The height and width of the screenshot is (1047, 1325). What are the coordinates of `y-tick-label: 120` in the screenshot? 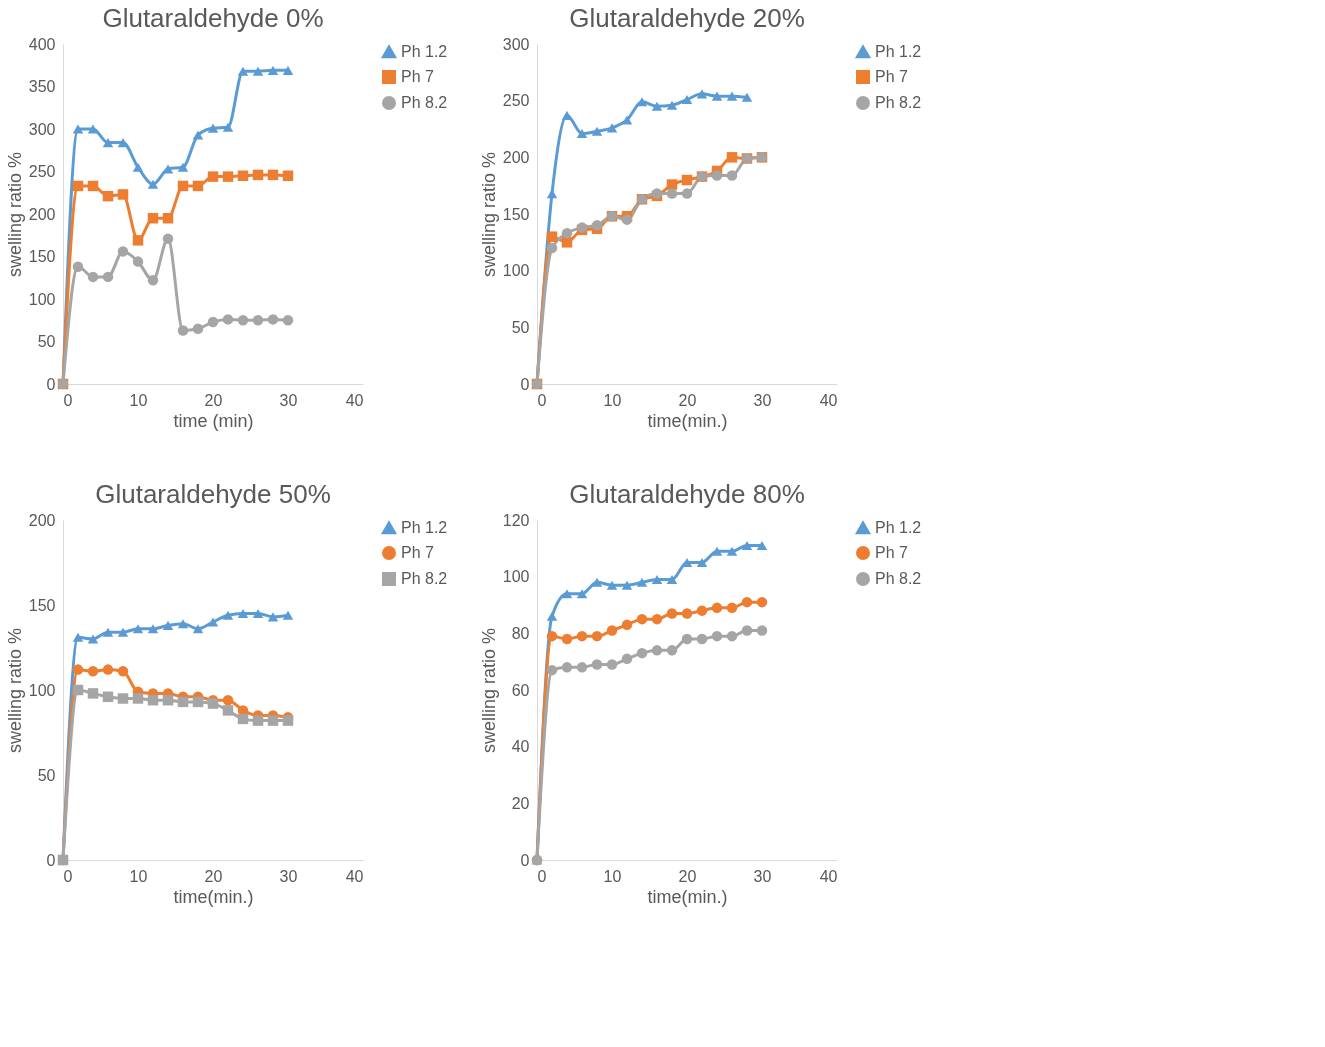 It's located at (516, 520).